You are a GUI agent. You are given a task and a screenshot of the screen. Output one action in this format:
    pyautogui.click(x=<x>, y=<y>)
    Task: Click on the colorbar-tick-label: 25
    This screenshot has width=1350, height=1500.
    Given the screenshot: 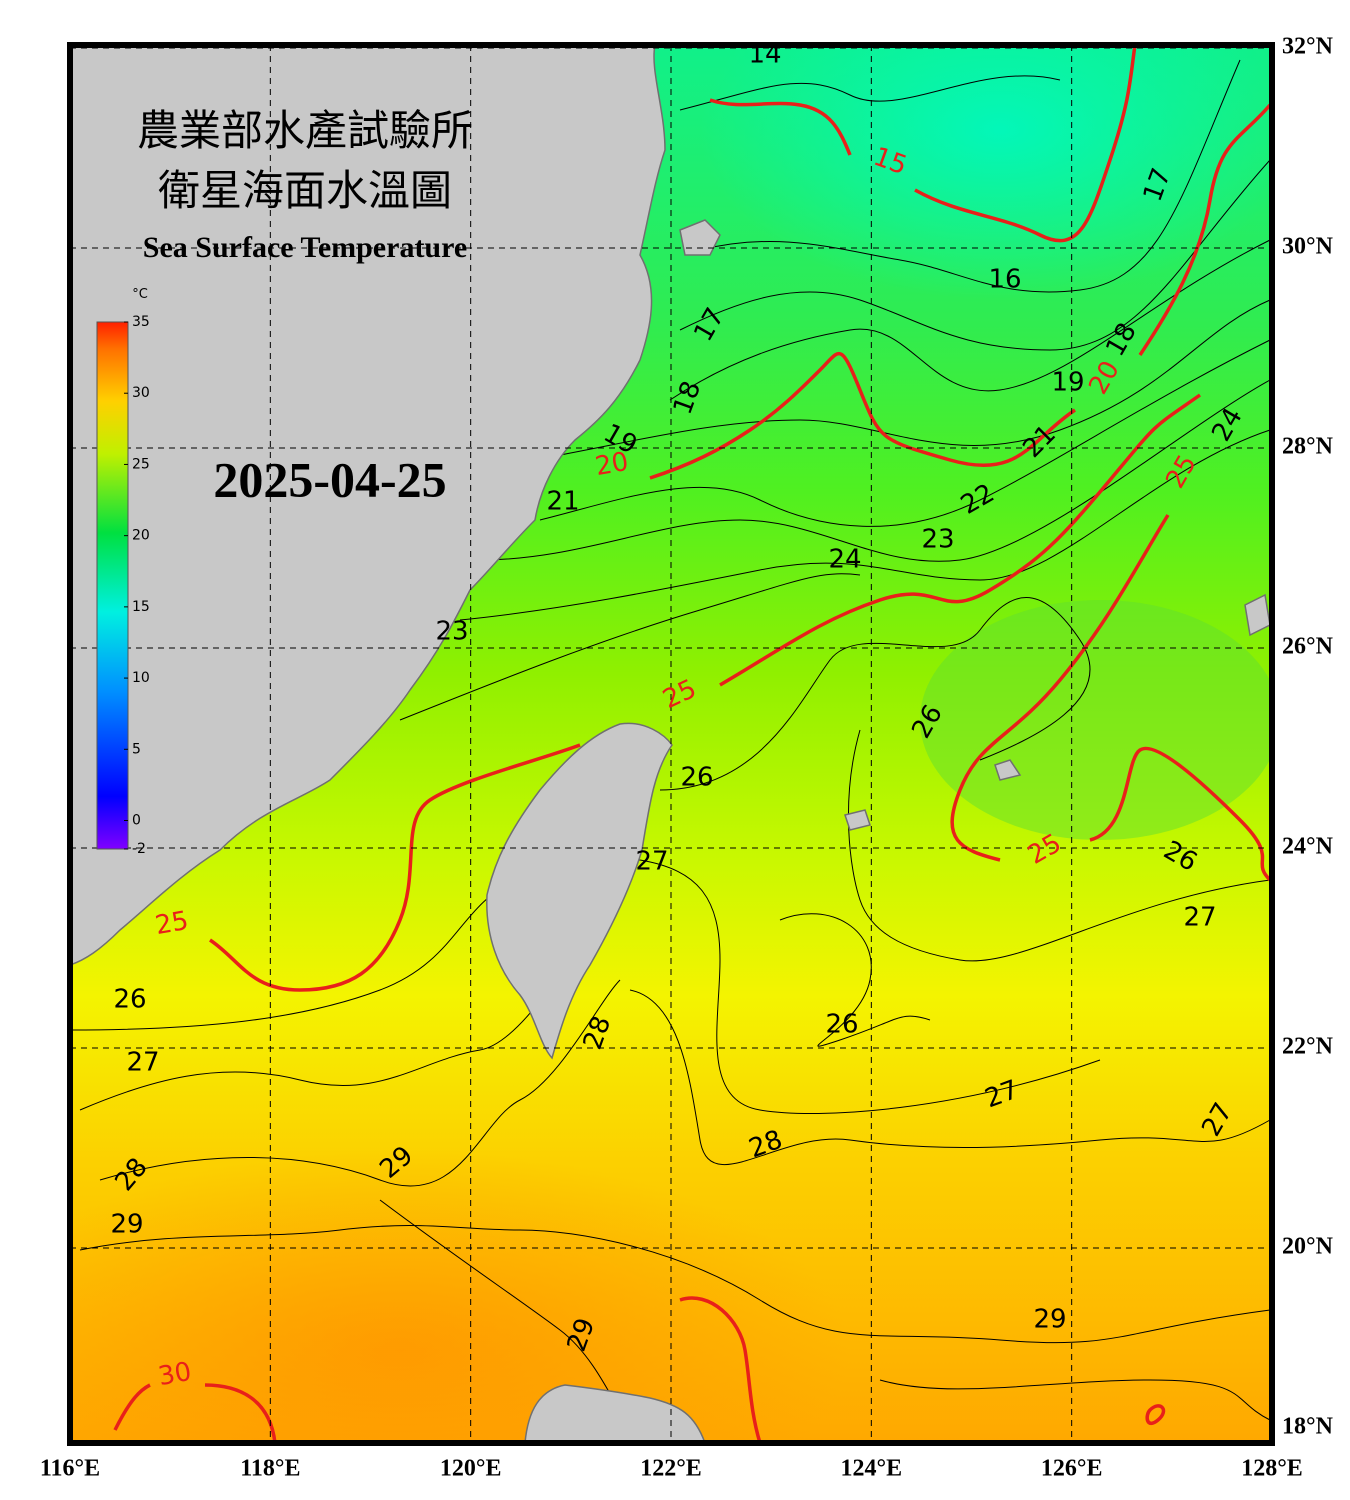 What is the action you would take?
    pyautogui.click(x=141, y=464)
    